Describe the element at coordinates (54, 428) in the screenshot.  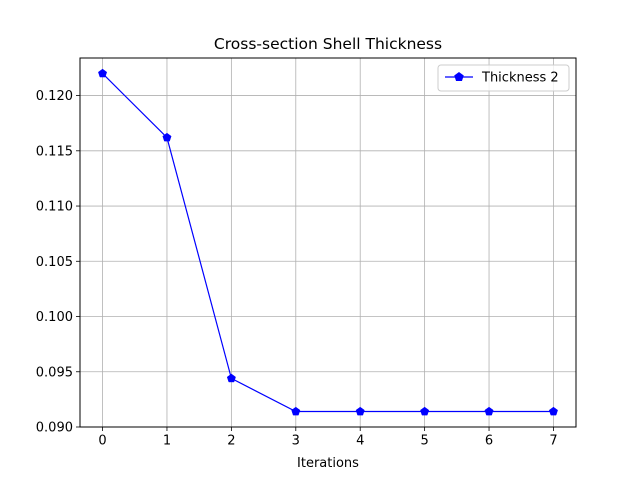
I see `y-tick-label: 0.090` at that location.